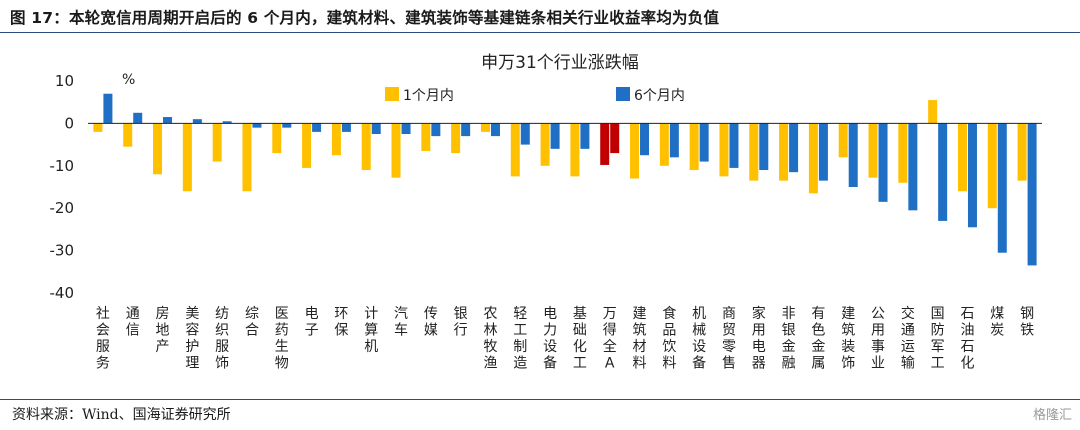 The image size is (1080, 430). Describe the element at coordinates (69, 123) in the screenshot. I see `y-tick-label: 0` at that location.